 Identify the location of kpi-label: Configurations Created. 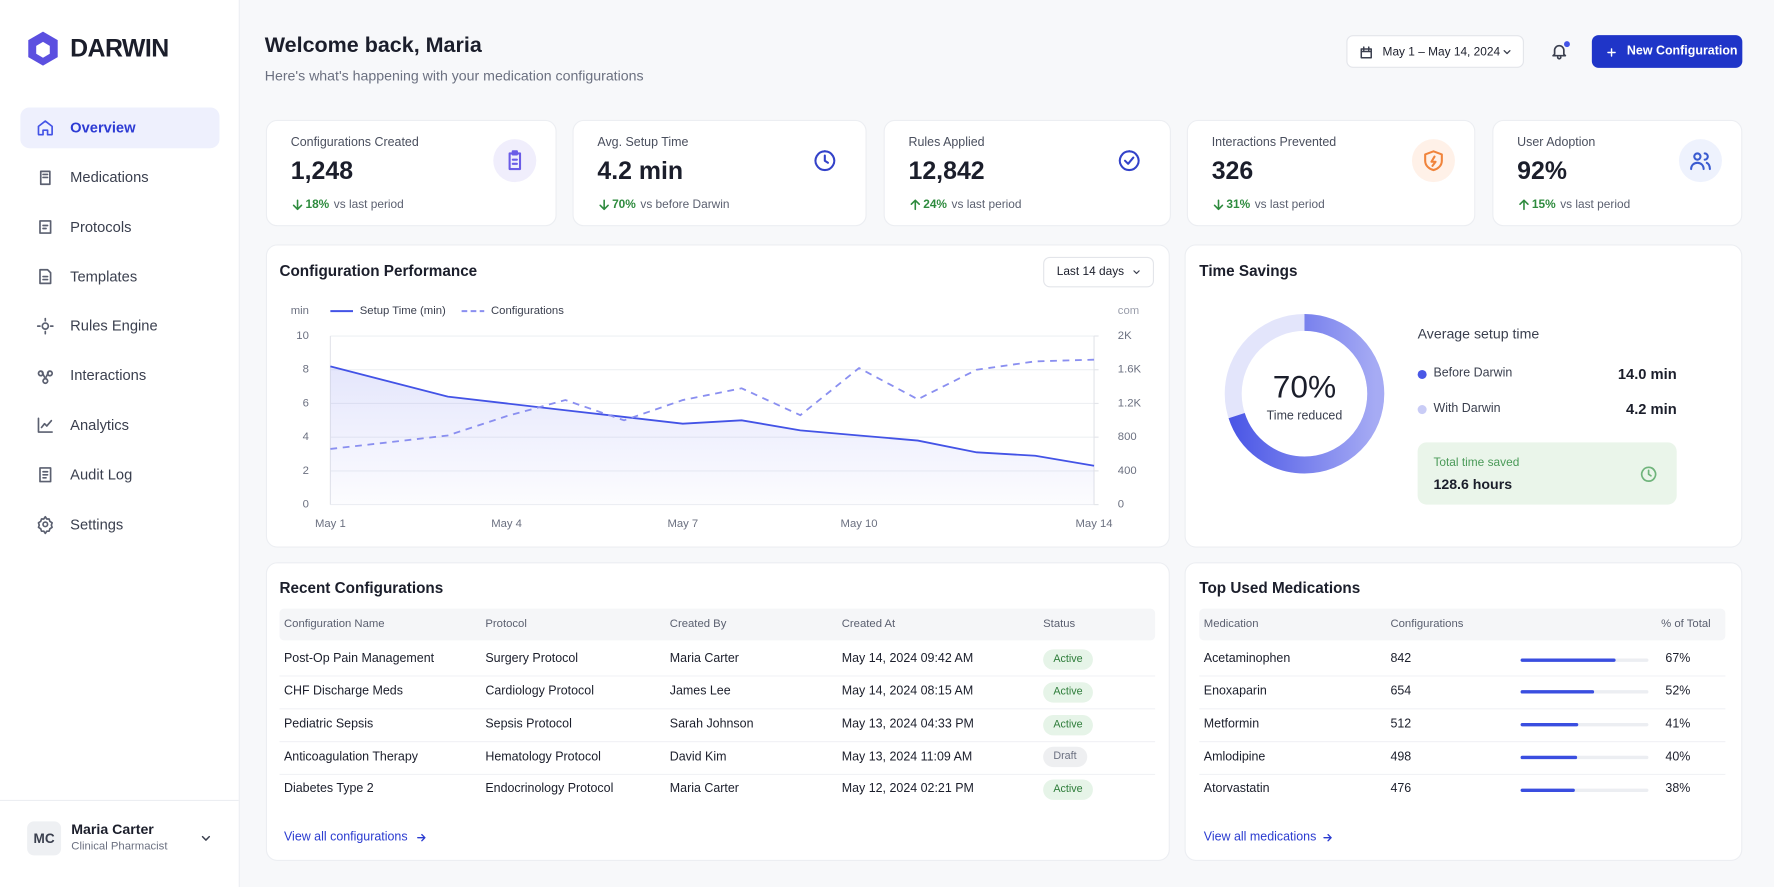
(354, 143).